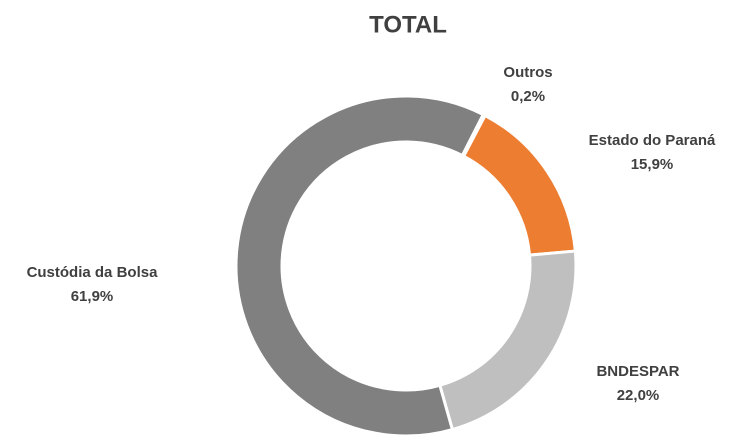 This screenshot has height=439, width=735. What do you see at coordinates (652, 140) in the screenshot?
I see `slice-label: Estado do Paraná` at bounding box center [652, 140].